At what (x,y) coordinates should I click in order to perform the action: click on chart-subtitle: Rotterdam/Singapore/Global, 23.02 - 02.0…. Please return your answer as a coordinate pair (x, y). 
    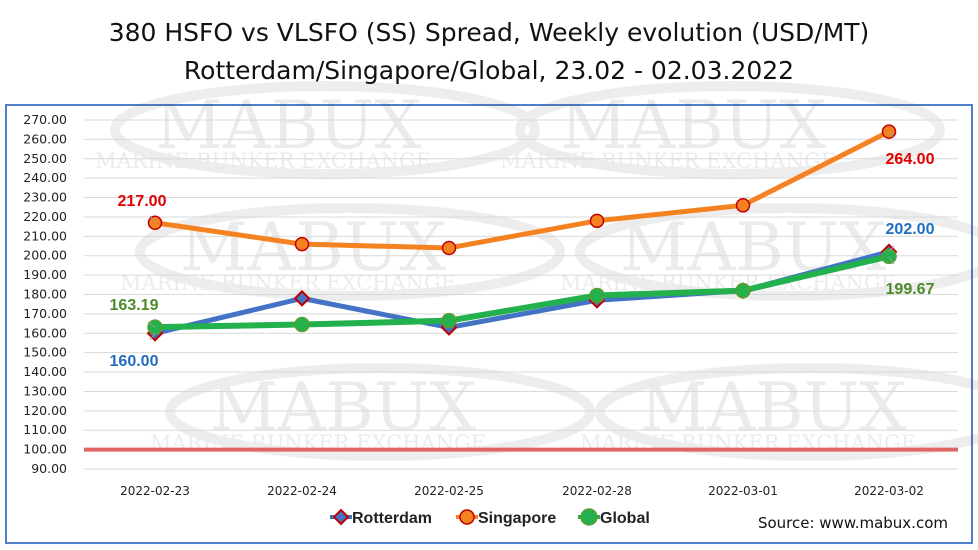
    Looking at the image, I should click on (489, 70).